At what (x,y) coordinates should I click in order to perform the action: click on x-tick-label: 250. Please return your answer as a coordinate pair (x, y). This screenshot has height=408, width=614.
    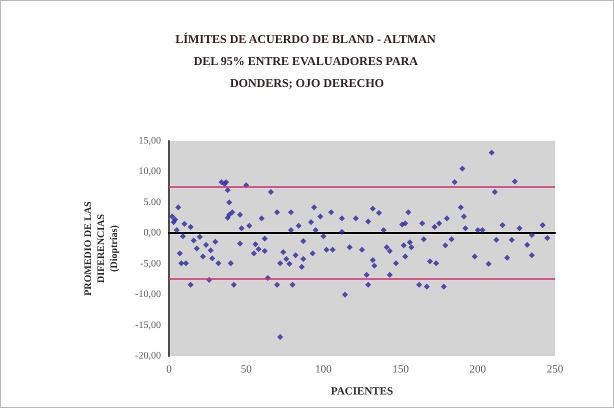
    Looking at the image, I should click on (555, 370).